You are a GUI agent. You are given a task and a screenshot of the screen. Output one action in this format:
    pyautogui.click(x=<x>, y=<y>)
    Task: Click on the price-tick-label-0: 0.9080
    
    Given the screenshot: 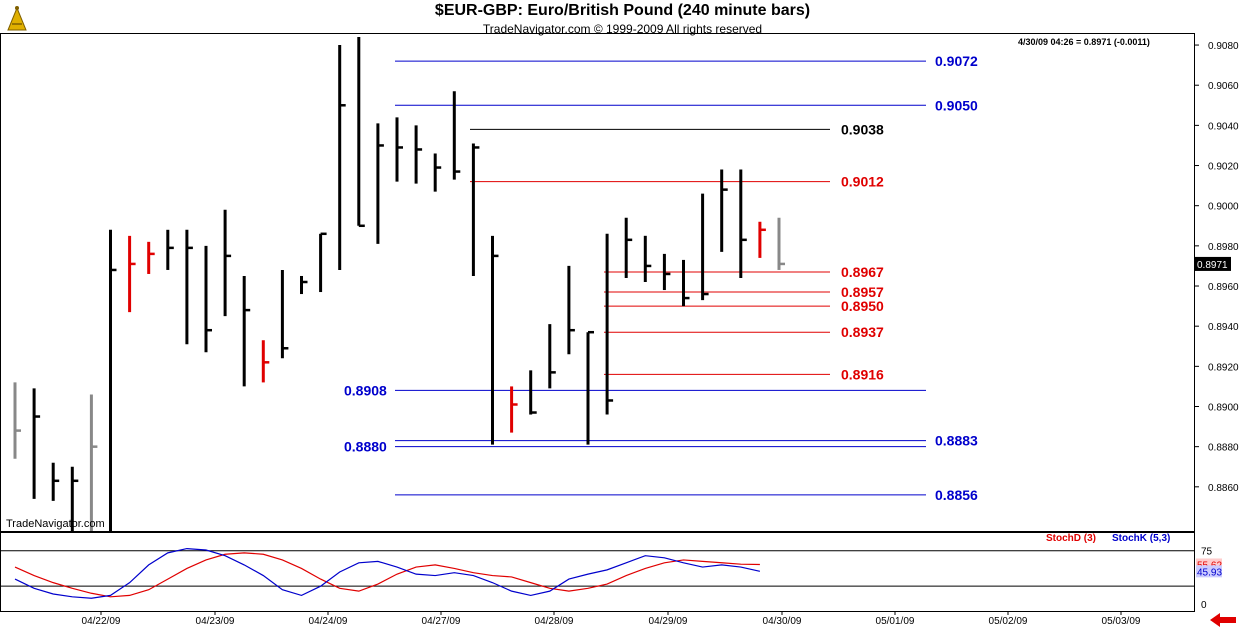 What is the action you would take?
    pyautogui.click(x=1223, y=46)
    